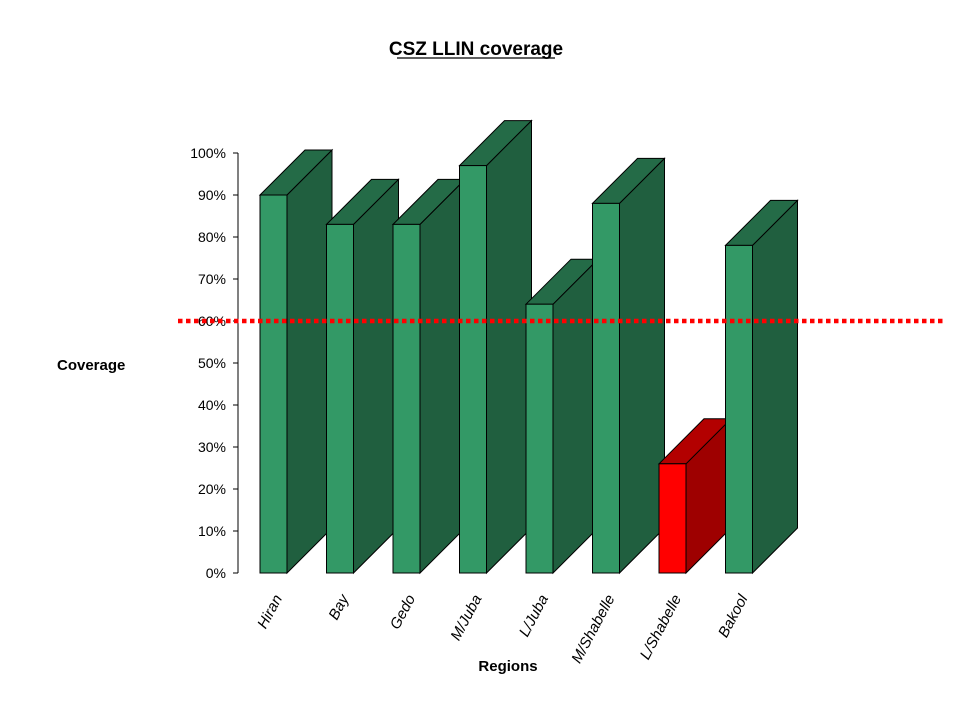  I want to click on y-tick-label: 20%, so click(212, 489).